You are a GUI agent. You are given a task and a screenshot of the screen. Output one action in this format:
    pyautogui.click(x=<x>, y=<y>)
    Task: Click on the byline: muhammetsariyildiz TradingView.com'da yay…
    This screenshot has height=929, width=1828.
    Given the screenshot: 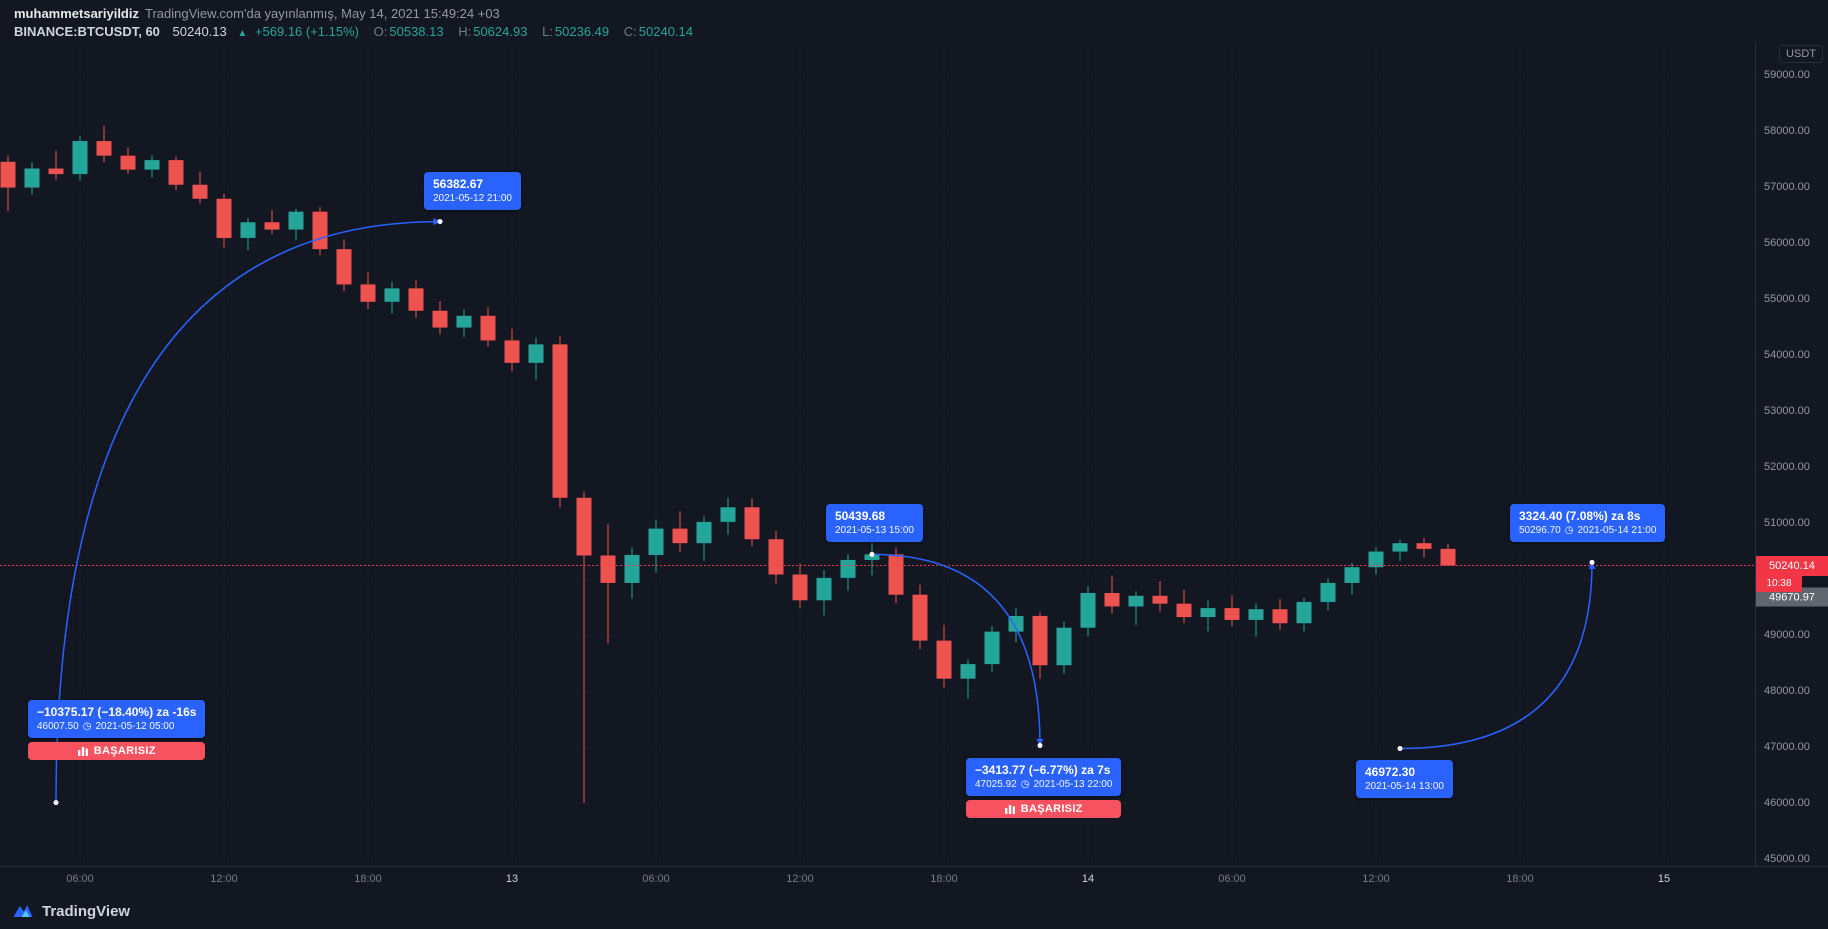 What is the action you would take?
    pyautogui.click(x=257, y=13)
    